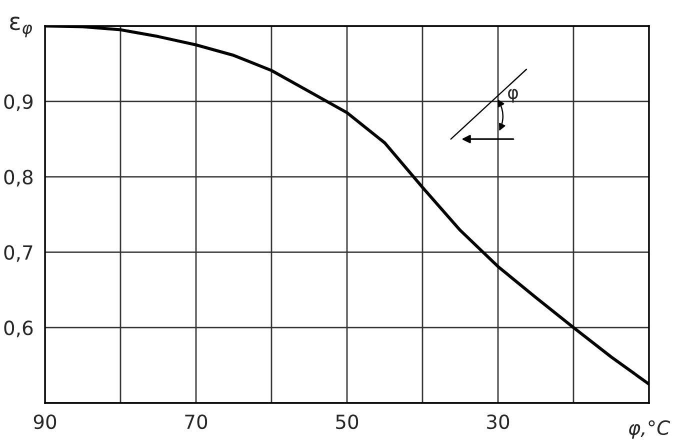  What do you see at coordinates (498, 422) in the screenshot?
I see `x-tick-label: 30` at bounding box center [498, 422].